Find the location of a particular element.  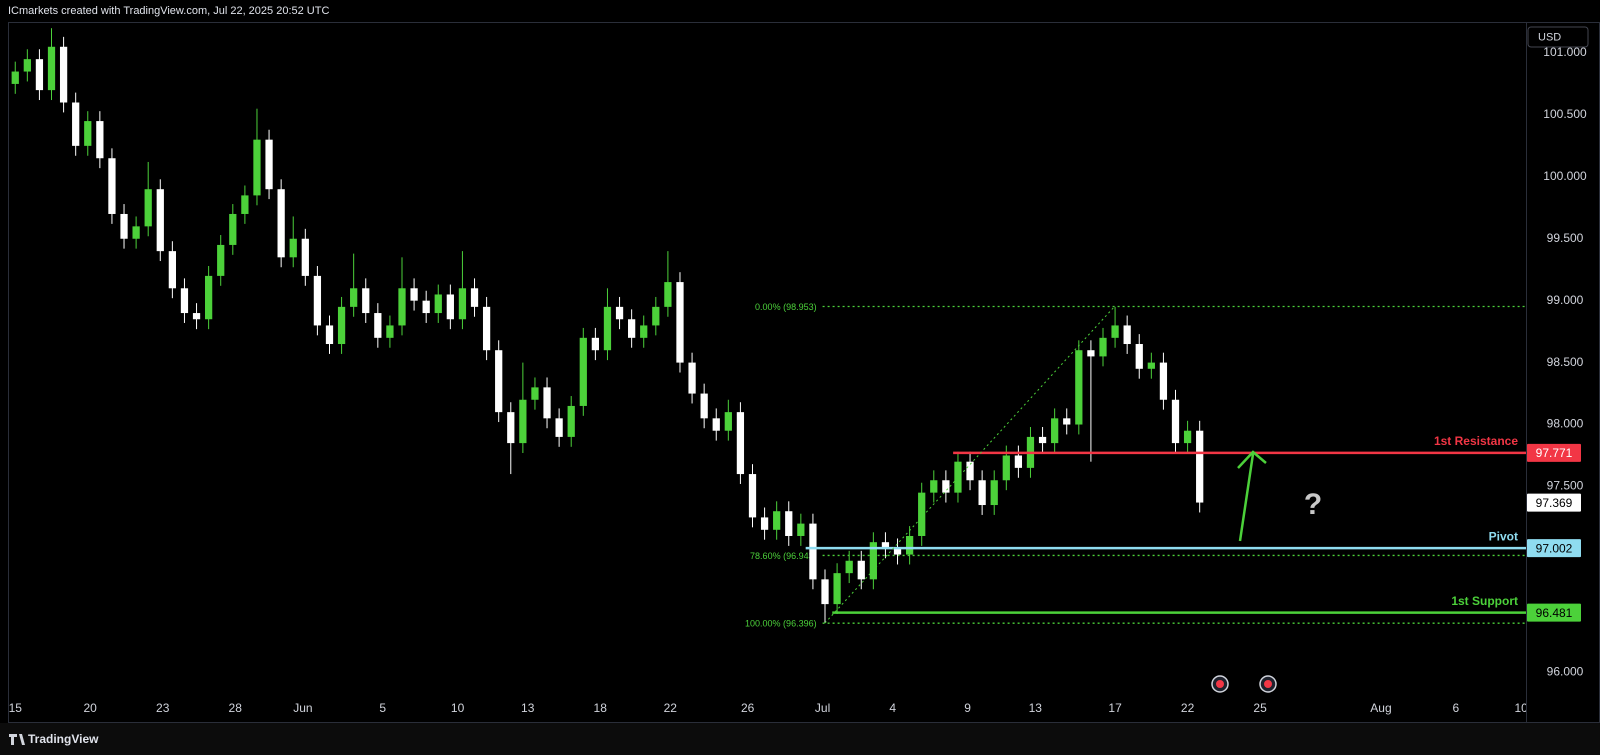

y-tick-label: 101.000 is located at coordinates (1565, 52).